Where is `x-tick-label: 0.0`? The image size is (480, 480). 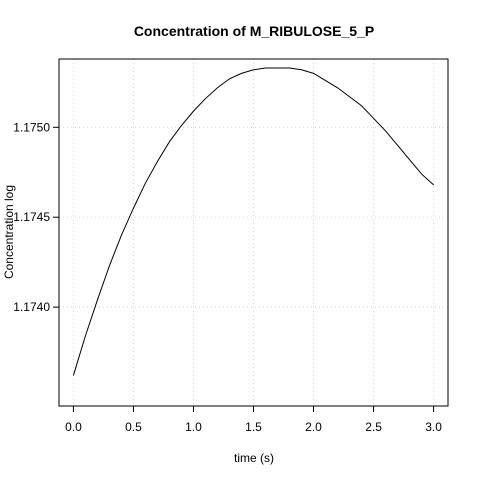 x-tick-label: 0.0 is located at coordinates (73, 427).